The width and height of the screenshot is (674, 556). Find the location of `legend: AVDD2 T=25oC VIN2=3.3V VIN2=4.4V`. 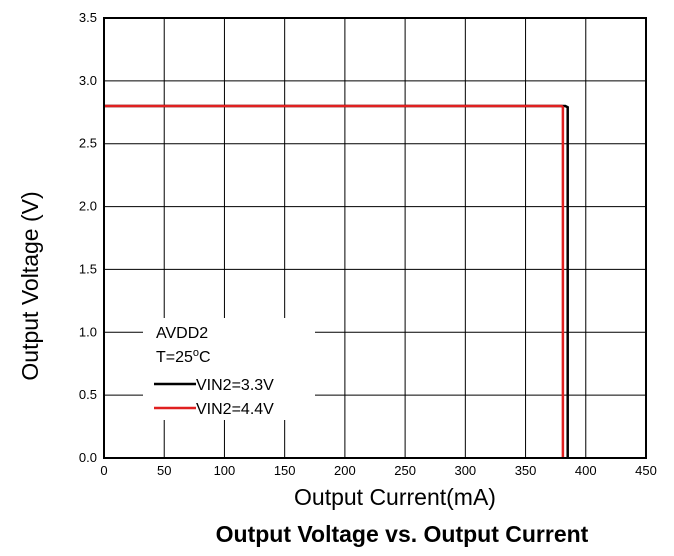

legend: AVDD2 T=25oC VIN2=3.3V VIN2=4.4V is located at coordinates (229, 369).